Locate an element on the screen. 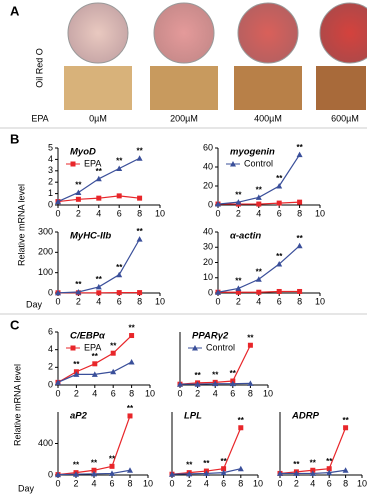  dish is located at coordinates (268, 33).